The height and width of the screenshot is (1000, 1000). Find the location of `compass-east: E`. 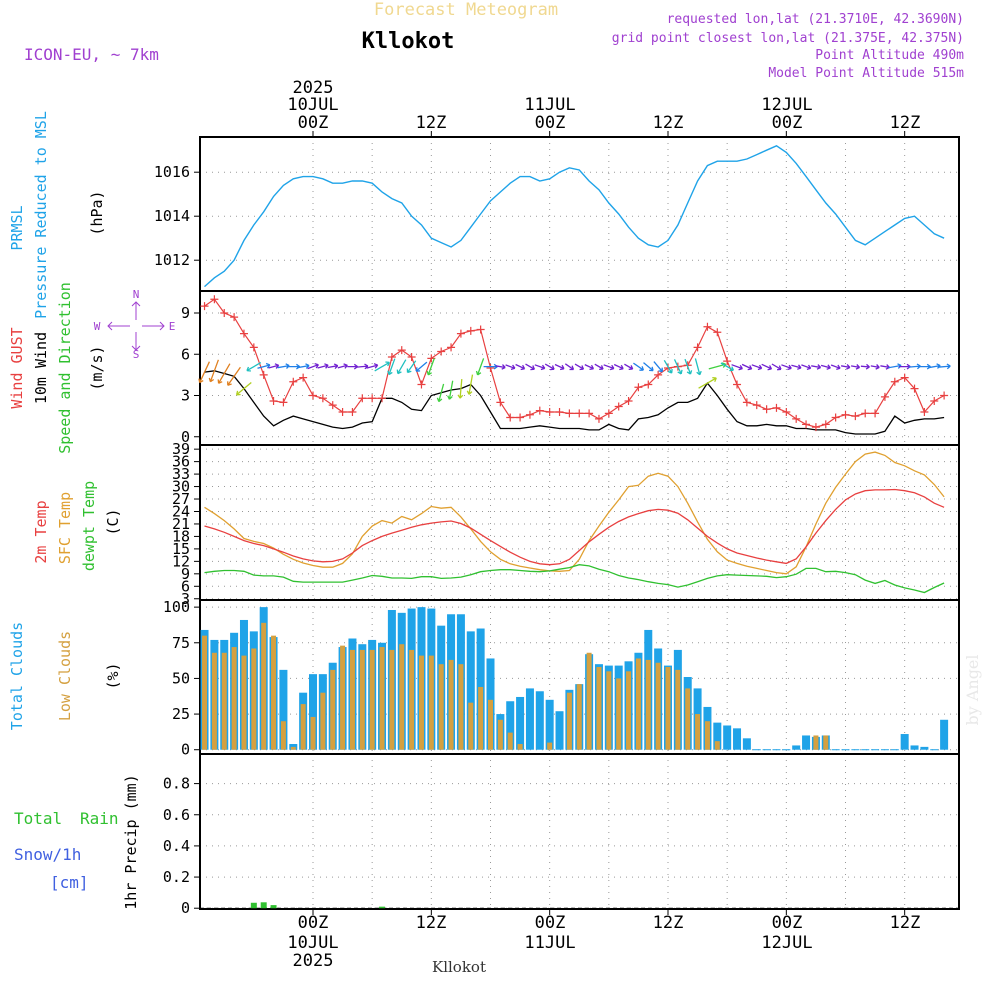

compass-east: E is located at coordinates (172, 326).